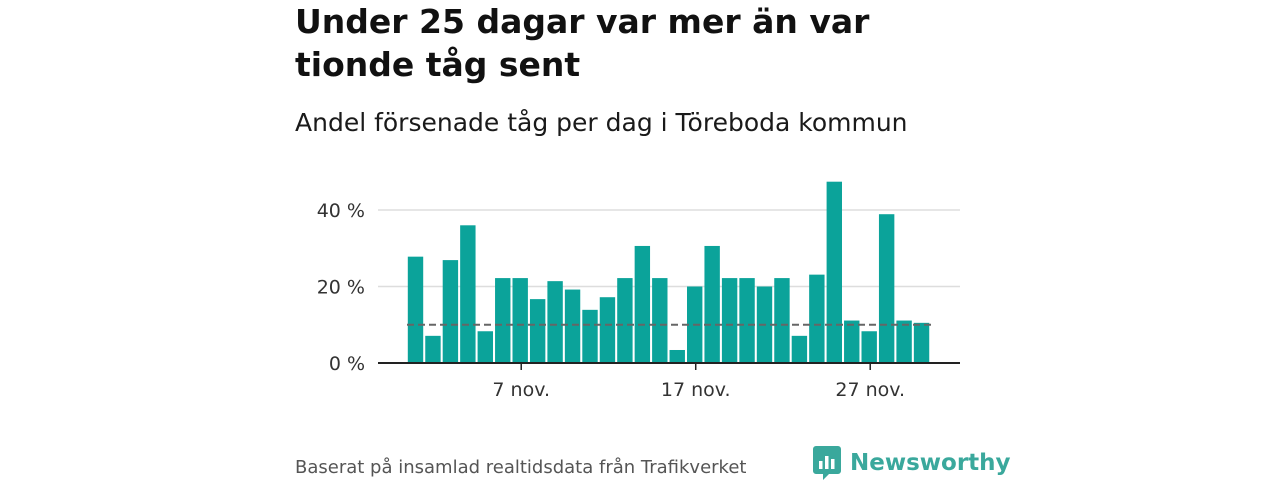 The width and height of the screenshot is (1280, 482). I want to click on newsworthy-logo: Newsworthy, so click(912, 463).